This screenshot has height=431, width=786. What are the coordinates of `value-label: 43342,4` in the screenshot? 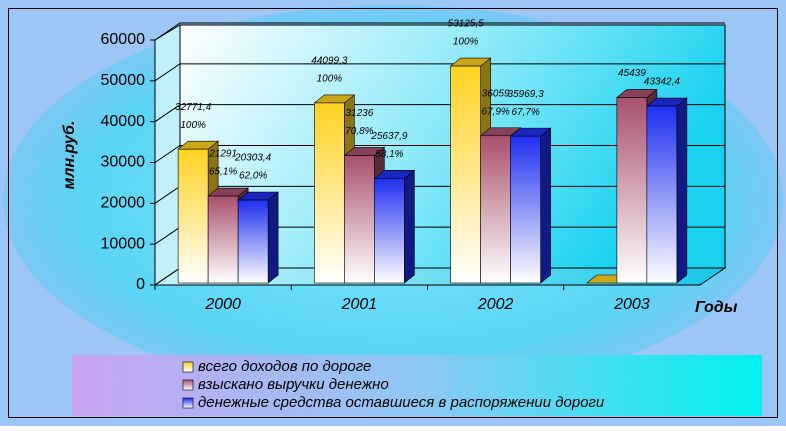 It's located at (662, 82).